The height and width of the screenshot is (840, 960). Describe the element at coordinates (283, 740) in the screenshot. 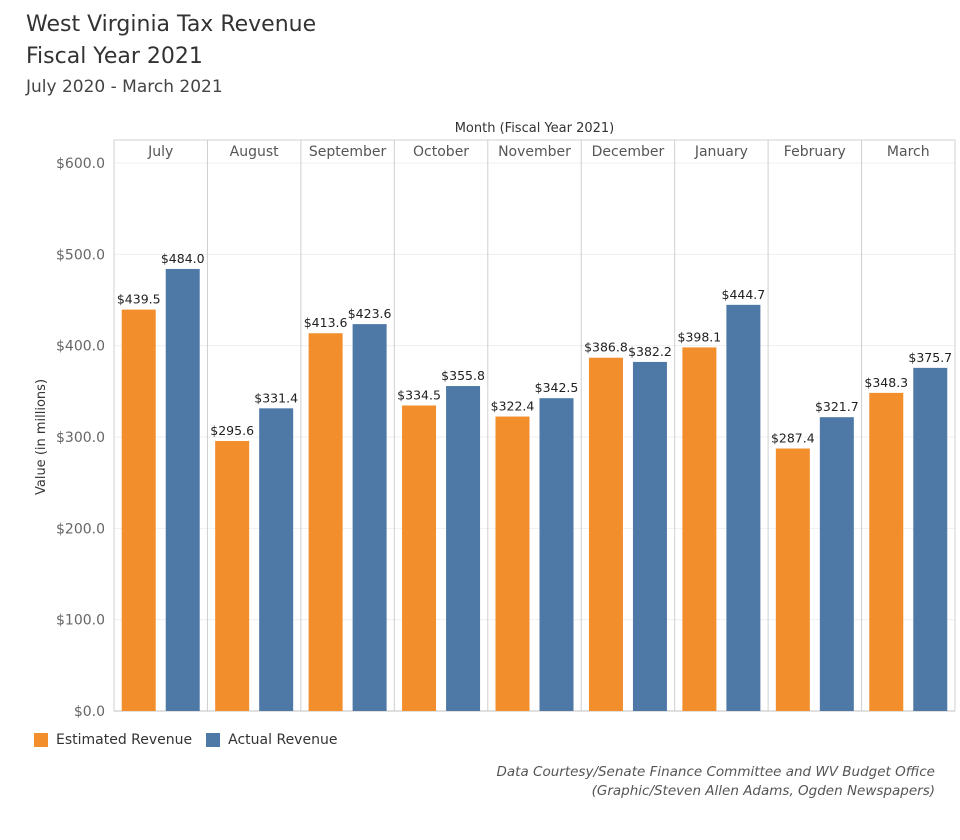

I see `legend-label-actual: Actual Revenue` at that location.